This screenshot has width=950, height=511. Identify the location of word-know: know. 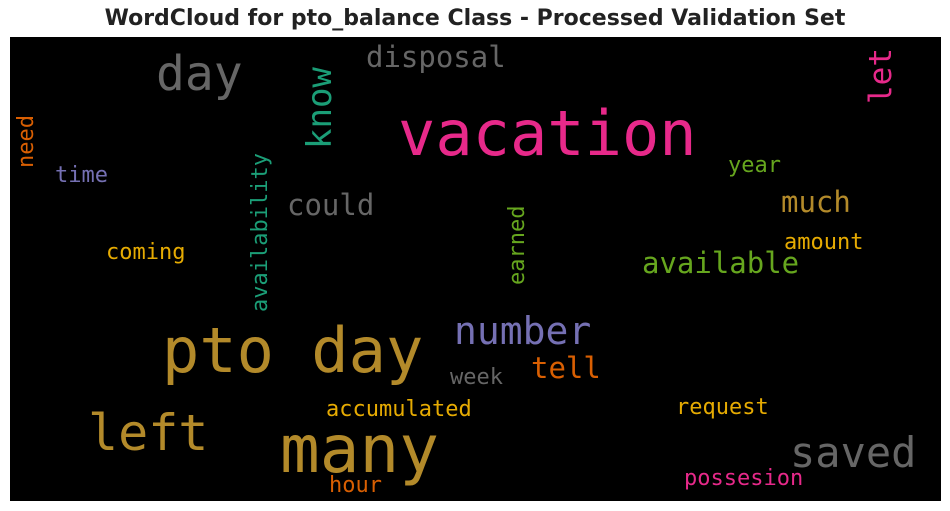
(320, 108).